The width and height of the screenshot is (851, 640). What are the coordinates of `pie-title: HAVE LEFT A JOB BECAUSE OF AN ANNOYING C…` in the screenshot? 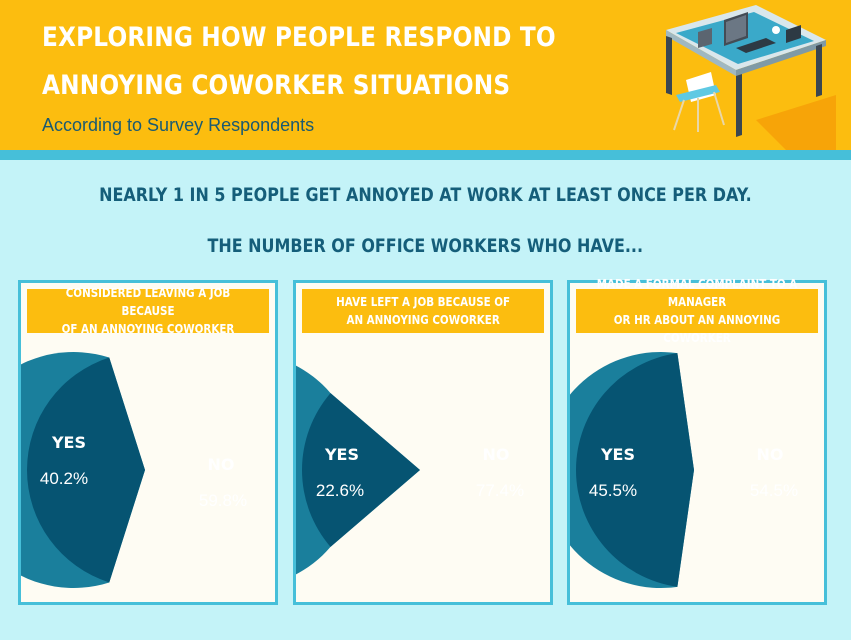 It's located at (423, 311).